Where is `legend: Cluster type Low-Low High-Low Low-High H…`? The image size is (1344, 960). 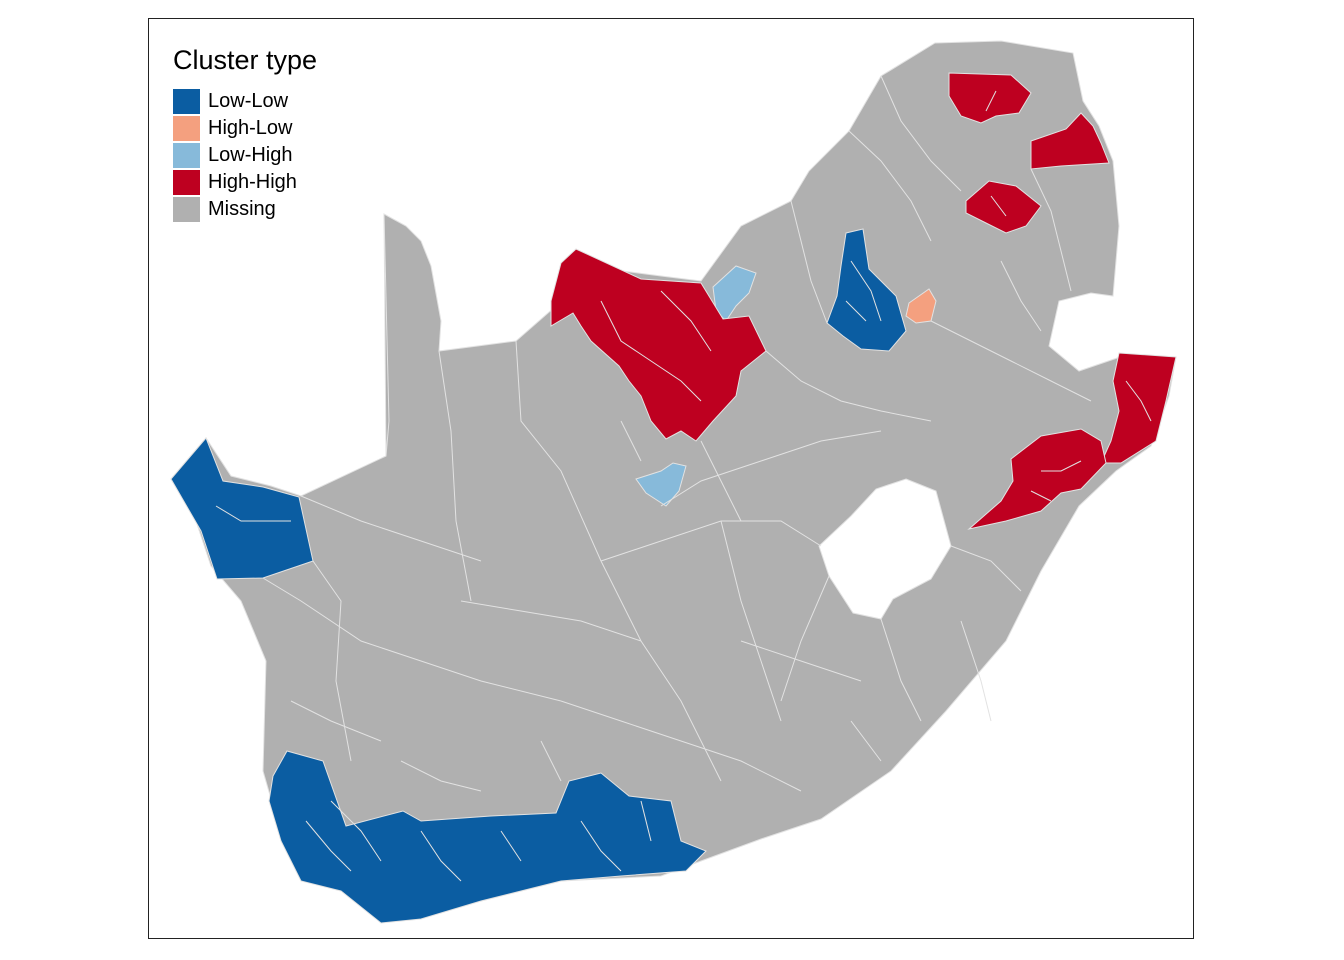
legend: Cluster type Low-Low High-Low Low-High H… is located at coordinates (245, 134).